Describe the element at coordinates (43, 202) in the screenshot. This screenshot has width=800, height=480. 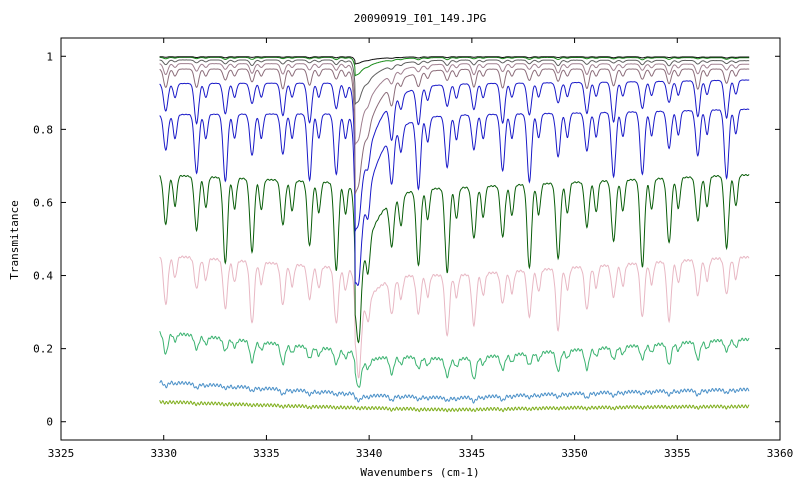
I see `y-tick-label-3: 0.6` at that location.